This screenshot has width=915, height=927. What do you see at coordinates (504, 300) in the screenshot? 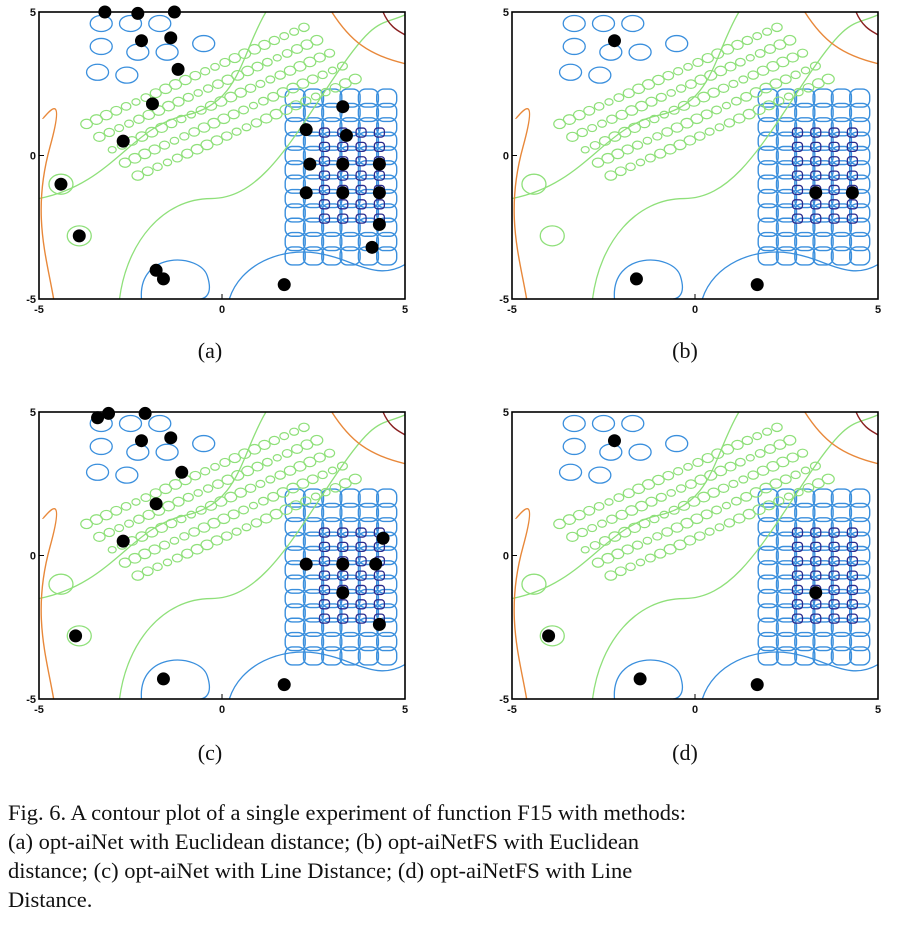
I see `y-tick-label: -5` at bounding box center [504, 300].